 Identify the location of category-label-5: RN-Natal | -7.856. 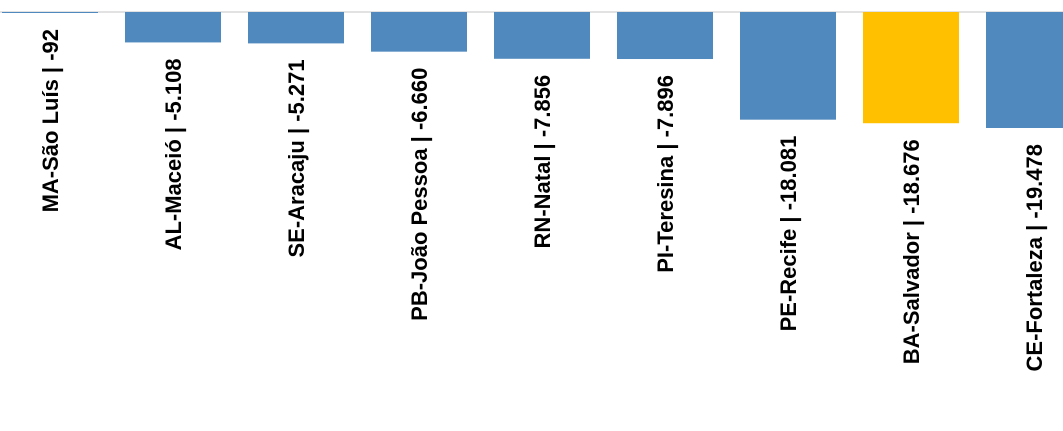
(542, 162).